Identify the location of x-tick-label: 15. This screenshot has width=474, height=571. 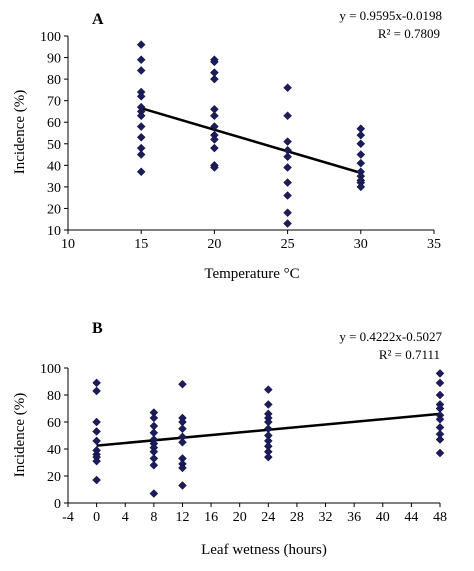
(141, 244).